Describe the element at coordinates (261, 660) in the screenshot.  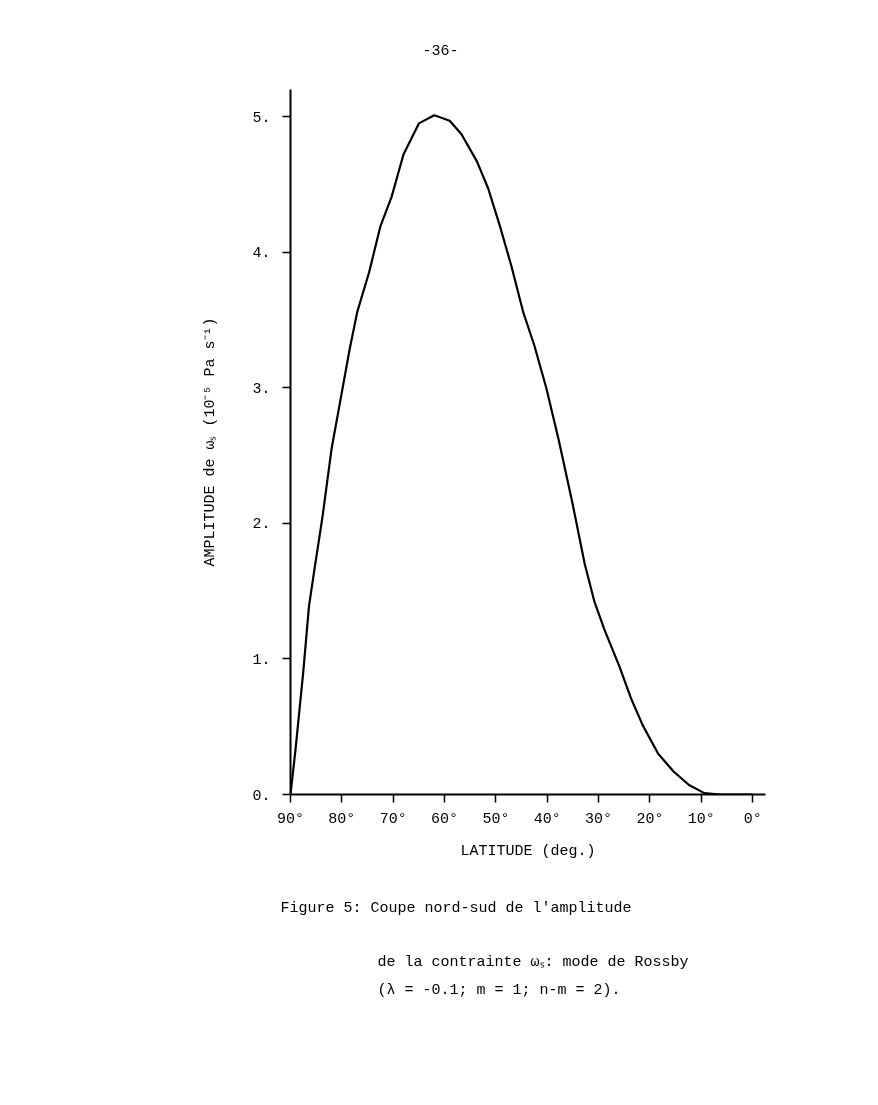
I see `y-tick-label: 1.` at that location.